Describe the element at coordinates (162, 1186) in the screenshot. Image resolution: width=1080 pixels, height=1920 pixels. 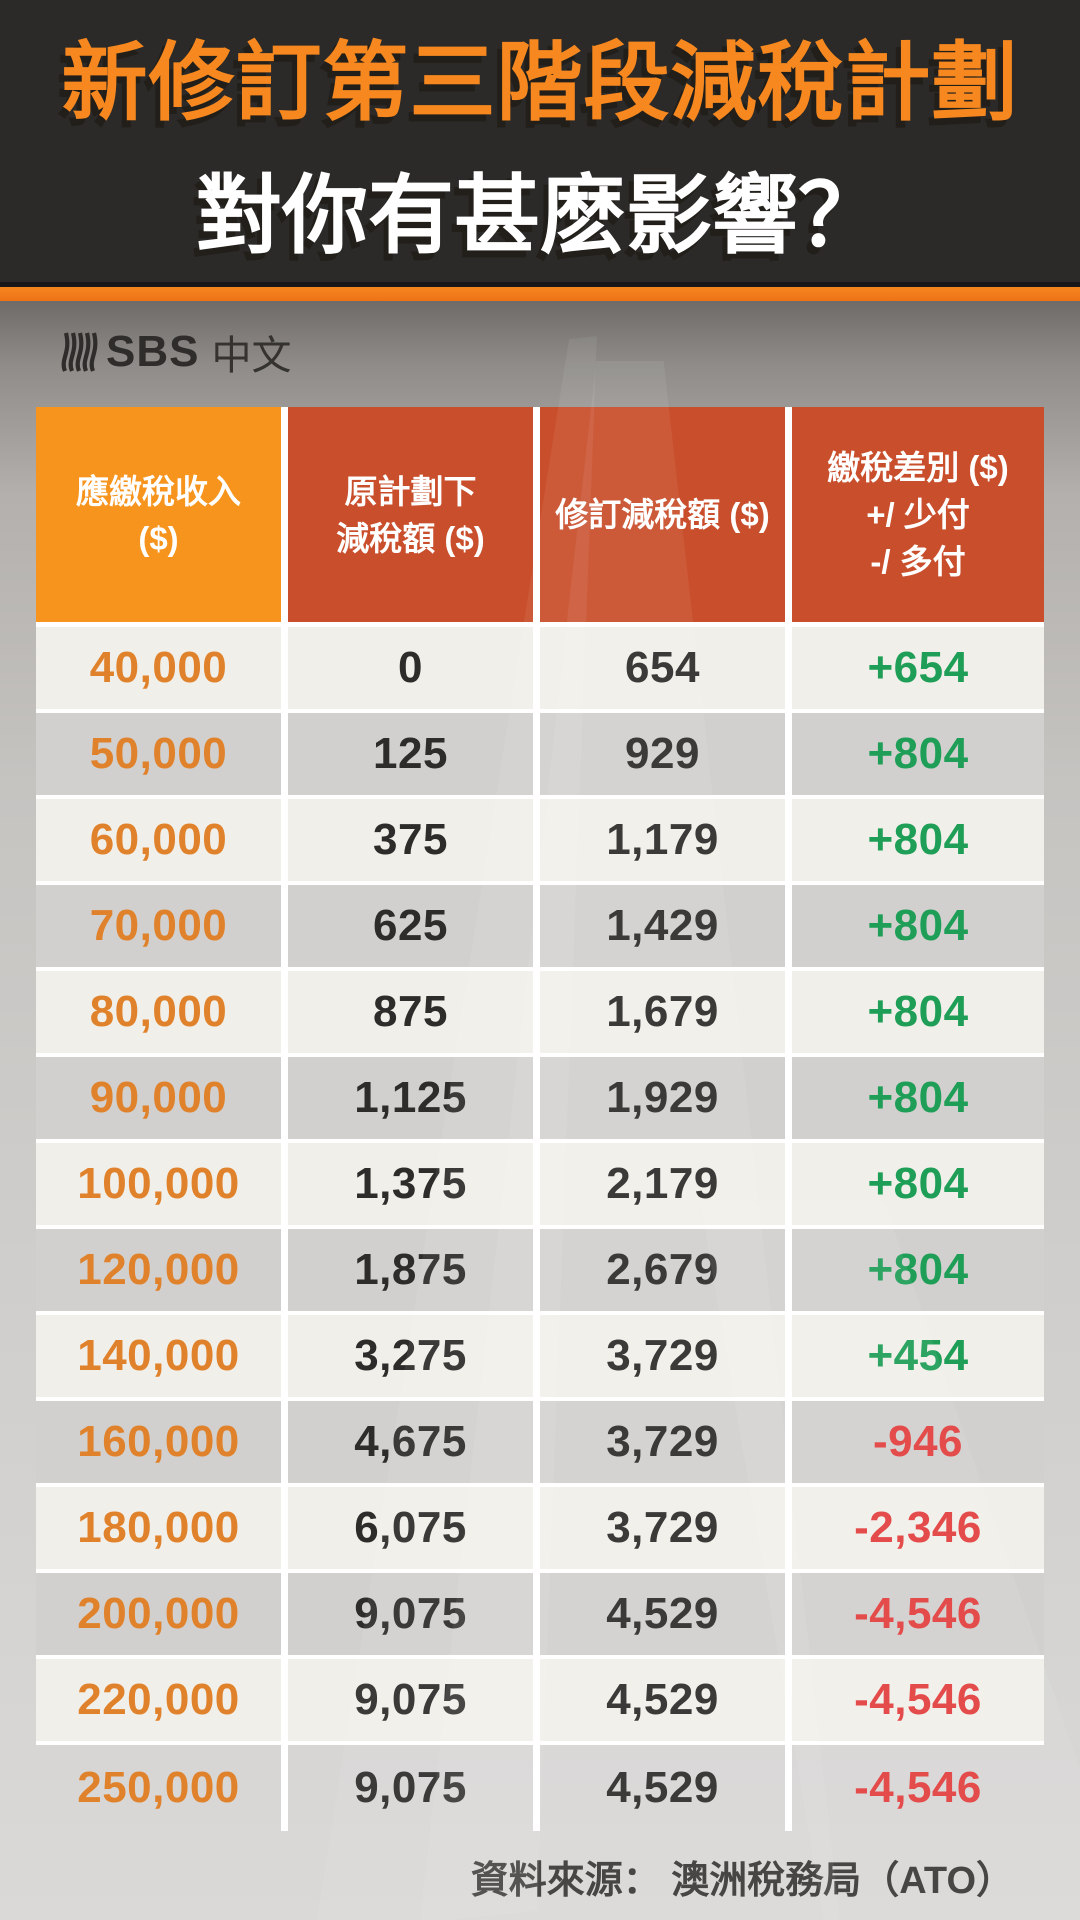
I see `income-cell: 100,000` at that location.